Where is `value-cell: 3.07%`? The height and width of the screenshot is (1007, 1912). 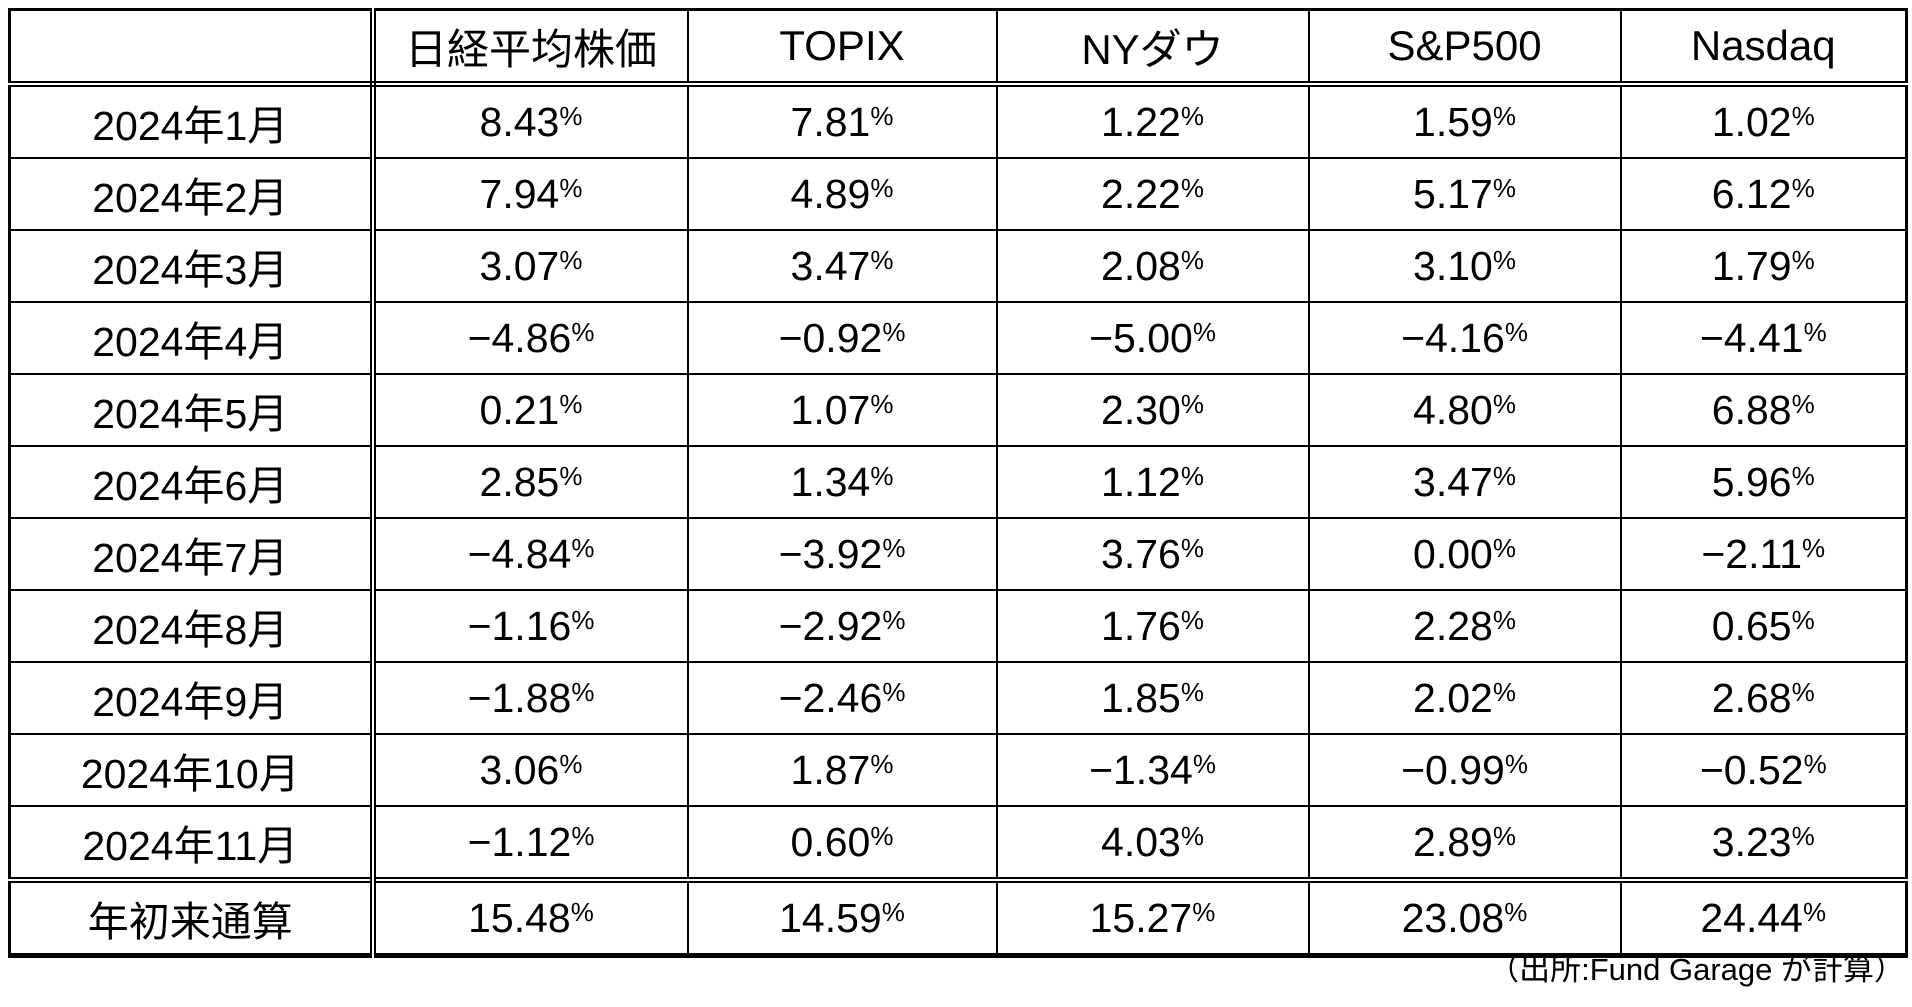
value-cell: 3.07% is located at coordinates (530, 266).